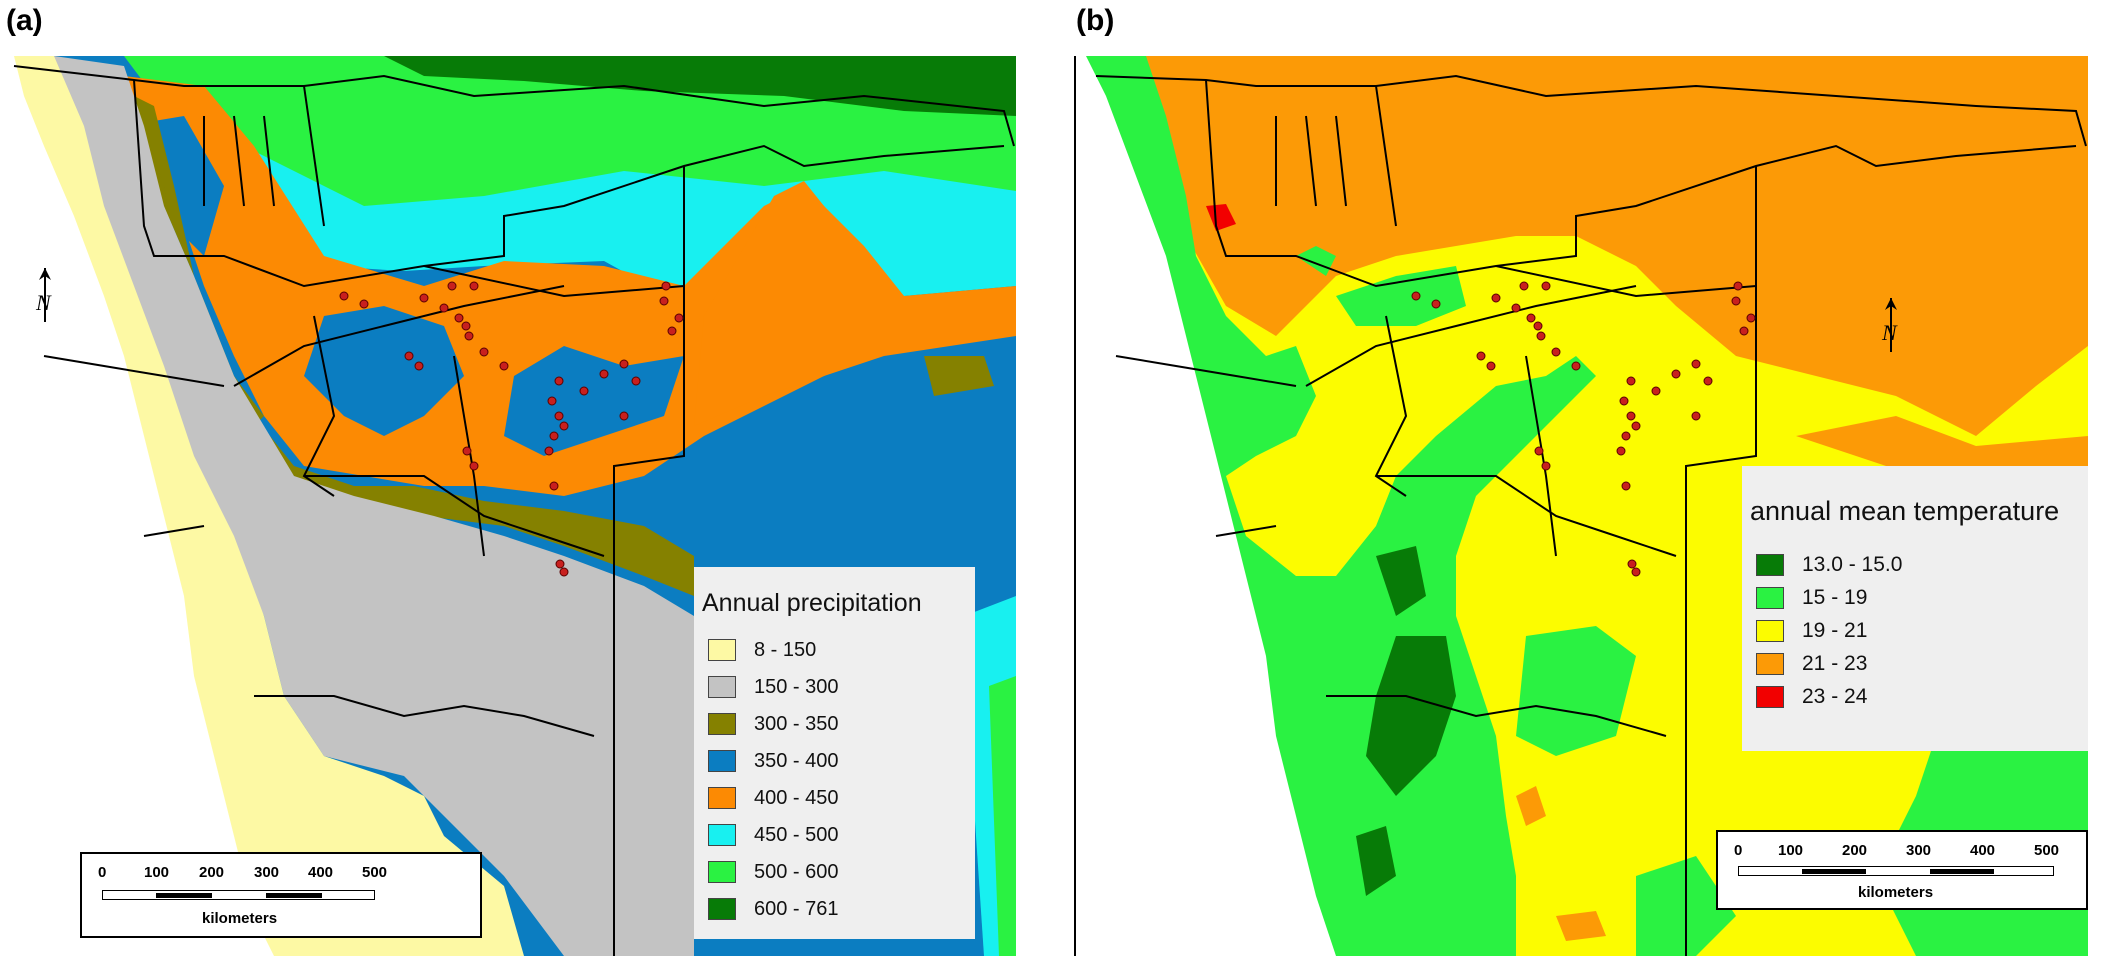  I want to click on legend-item: 15 - 19, so click(1811, 598).